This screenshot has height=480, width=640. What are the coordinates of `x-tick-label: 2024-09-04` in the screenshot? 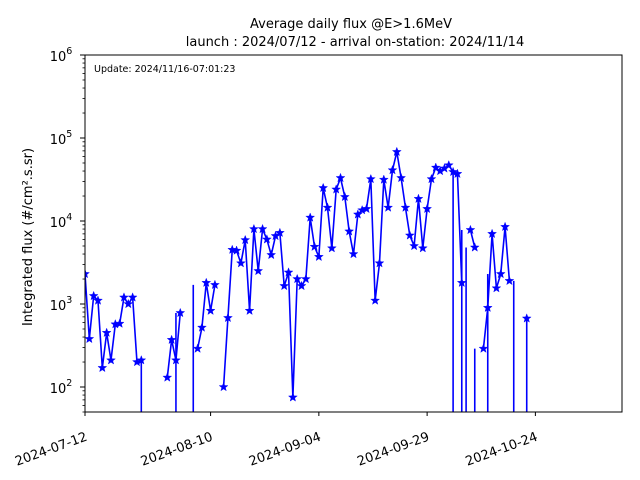 It's located at (285, 450).